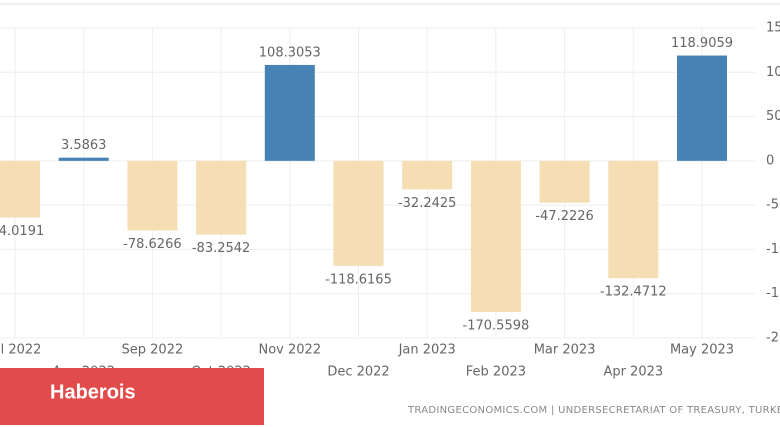 The width and height of the screenshot is (780, 427). I want to click on y-tick-label: -100, so click(773, 249).